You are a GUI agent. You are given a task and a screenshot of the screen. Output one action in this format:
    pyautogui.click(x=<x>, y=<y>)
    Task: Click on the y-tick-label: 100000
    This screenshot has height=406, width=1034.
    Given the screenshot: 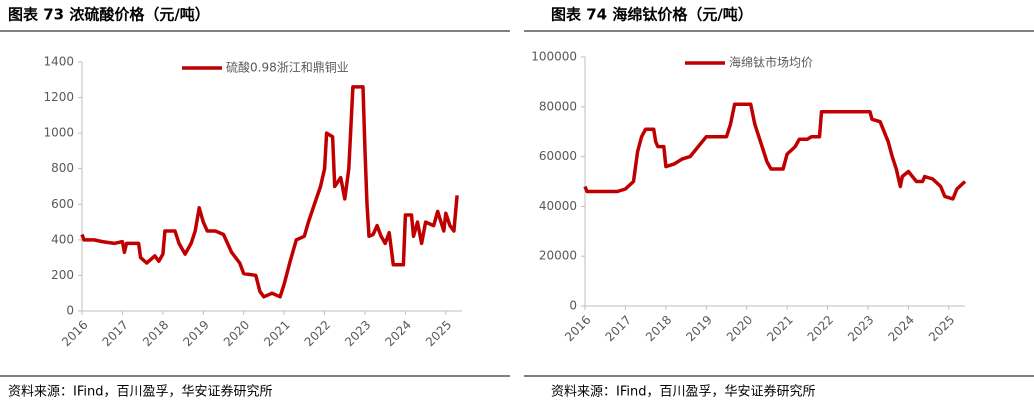 What is the action you would take?
    pyautogui.click(x=554, y=57)
    